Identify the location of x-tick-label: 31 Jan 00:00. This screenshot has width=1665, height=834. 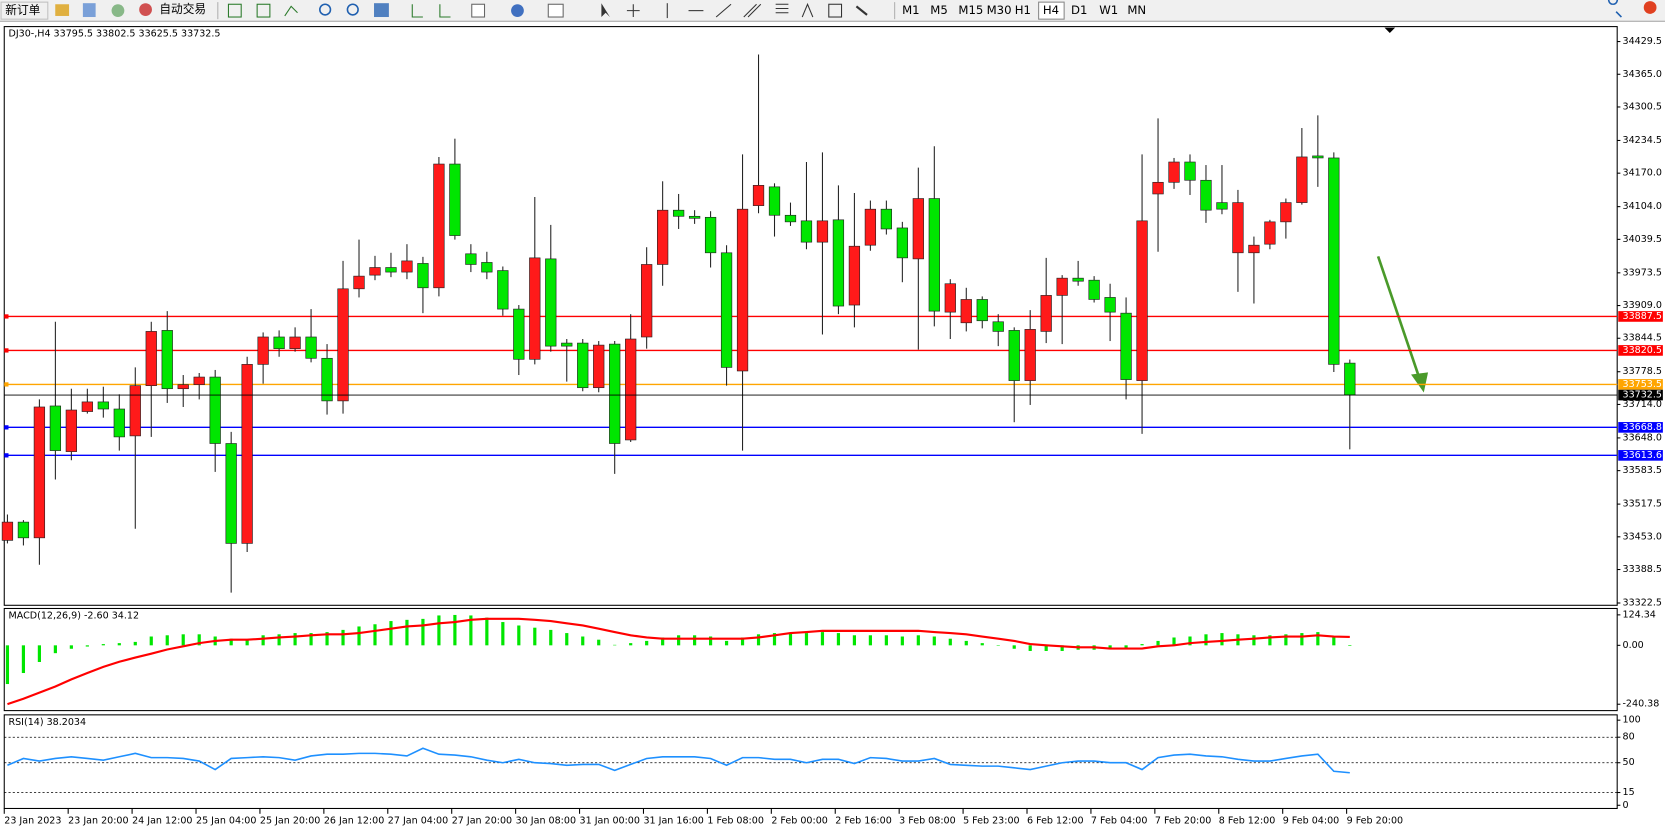
(610, 821).